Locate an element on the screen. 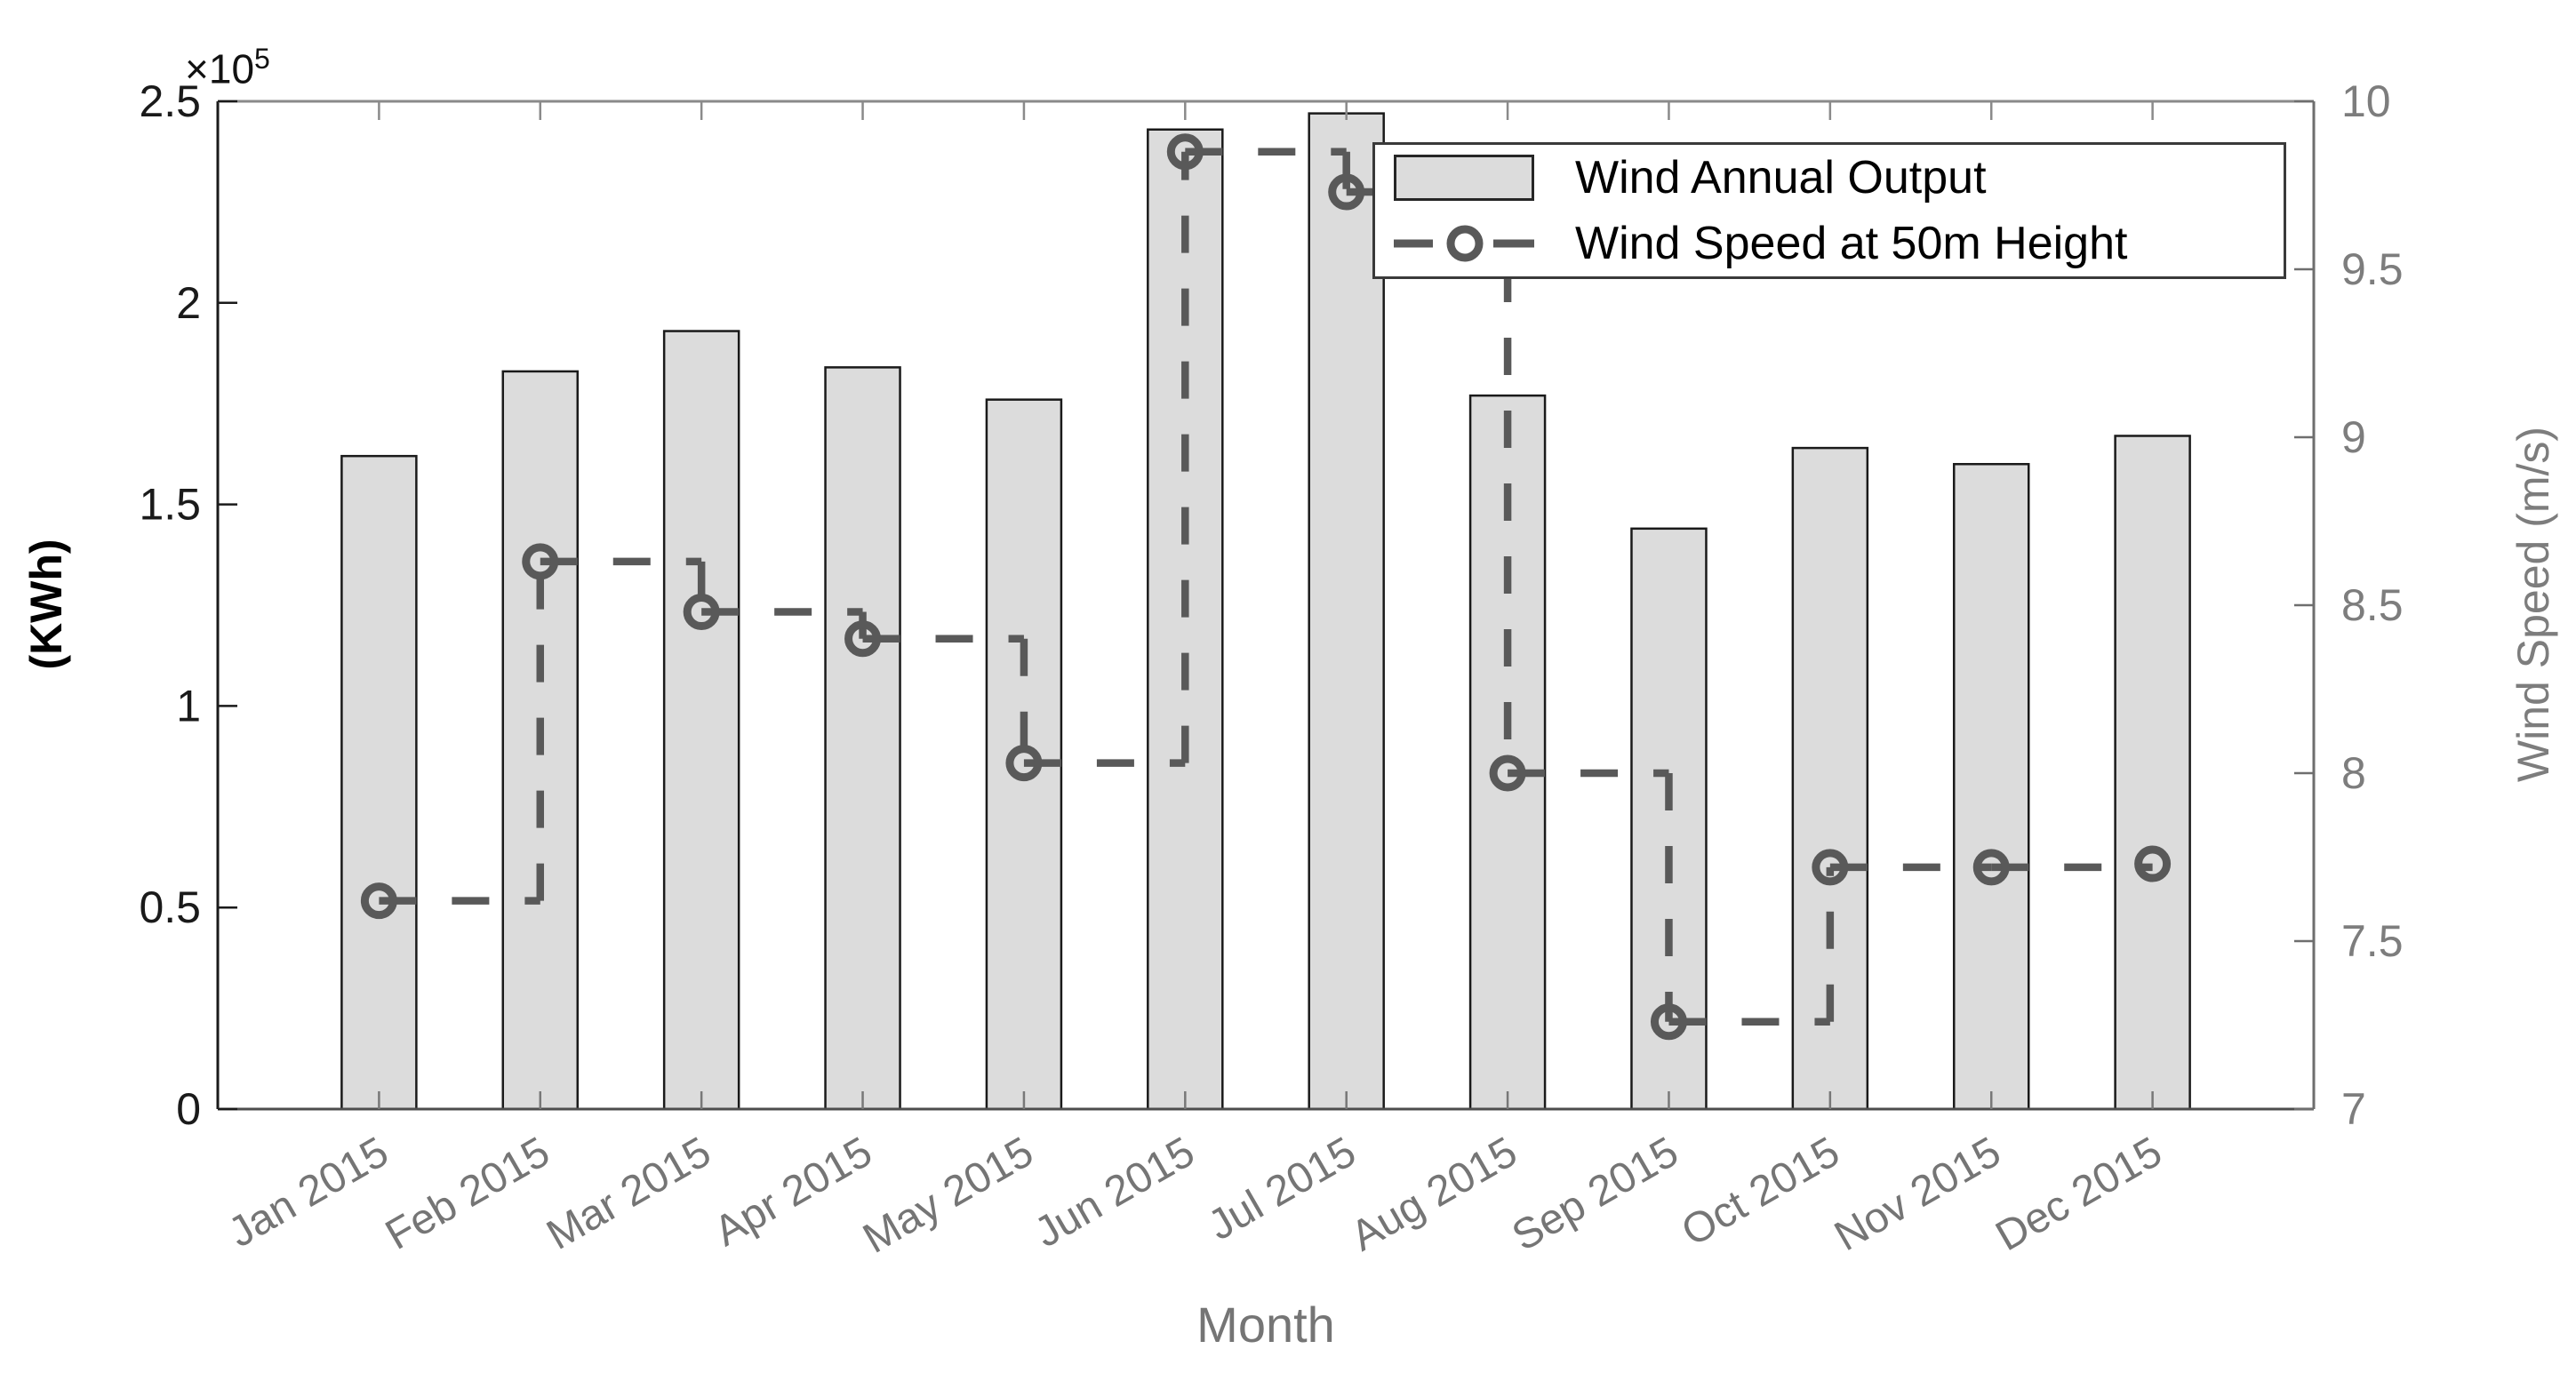 Image resolution: width=2576 pixels, height=1373 pixels. left-axis-title: (KWh) is located at coordinates (46, 604).